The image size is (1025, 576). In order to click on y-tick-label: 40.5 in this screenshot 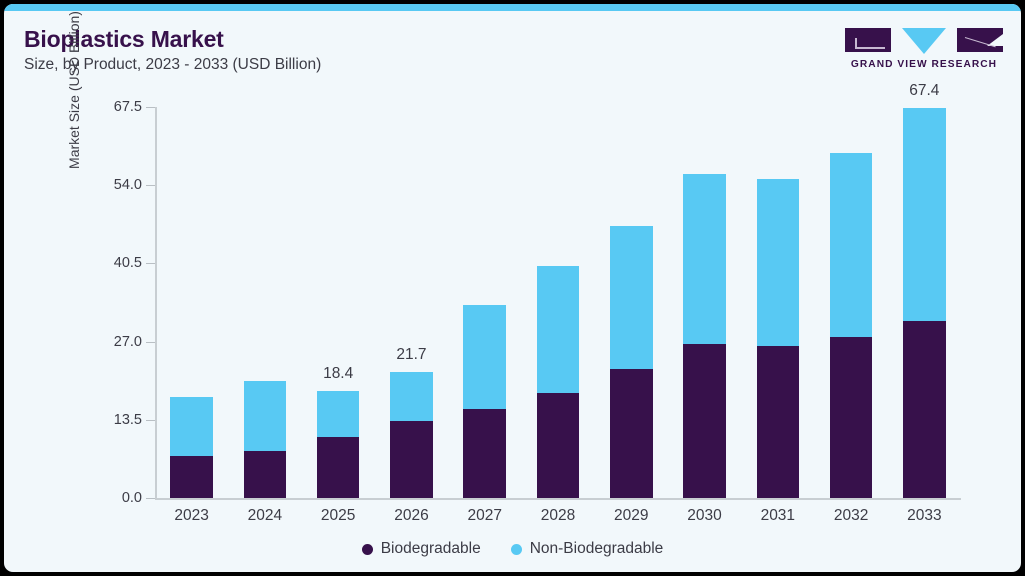, I will do `click(127, 263)`.